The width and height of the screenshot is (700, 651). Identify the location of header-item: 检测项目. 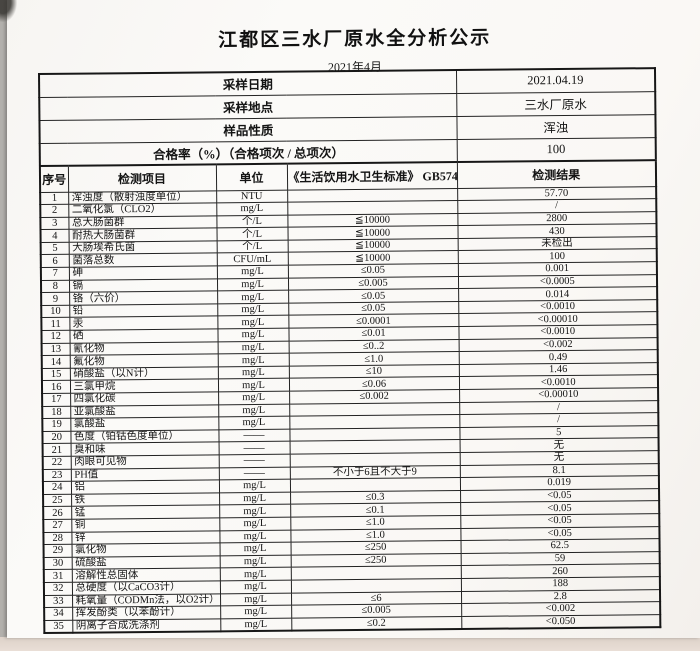
(142, 178).